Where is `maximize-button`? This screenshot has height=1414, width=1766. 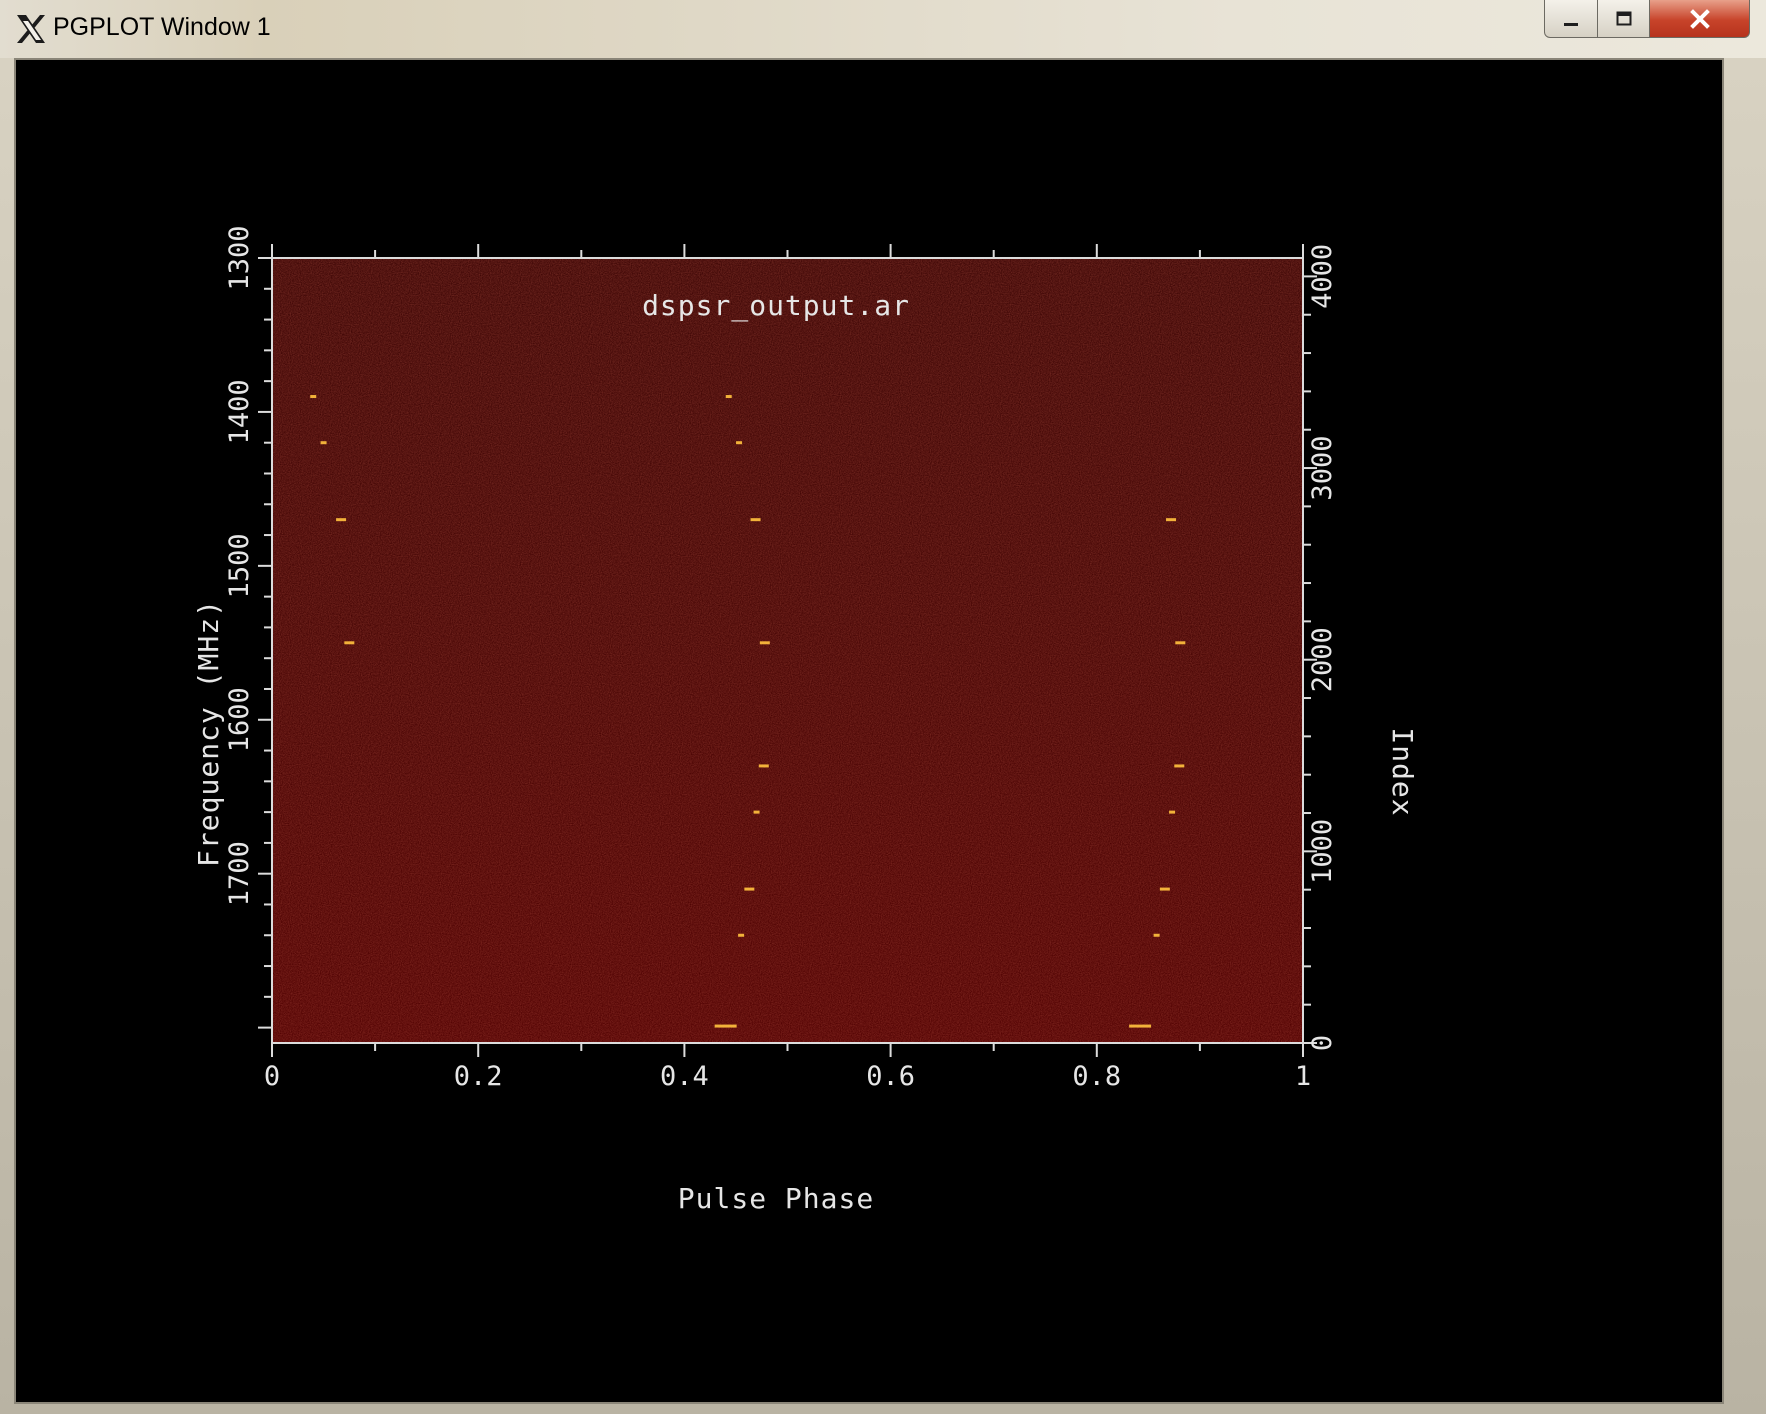
maximize-button is located at coordinates (1624, 19).